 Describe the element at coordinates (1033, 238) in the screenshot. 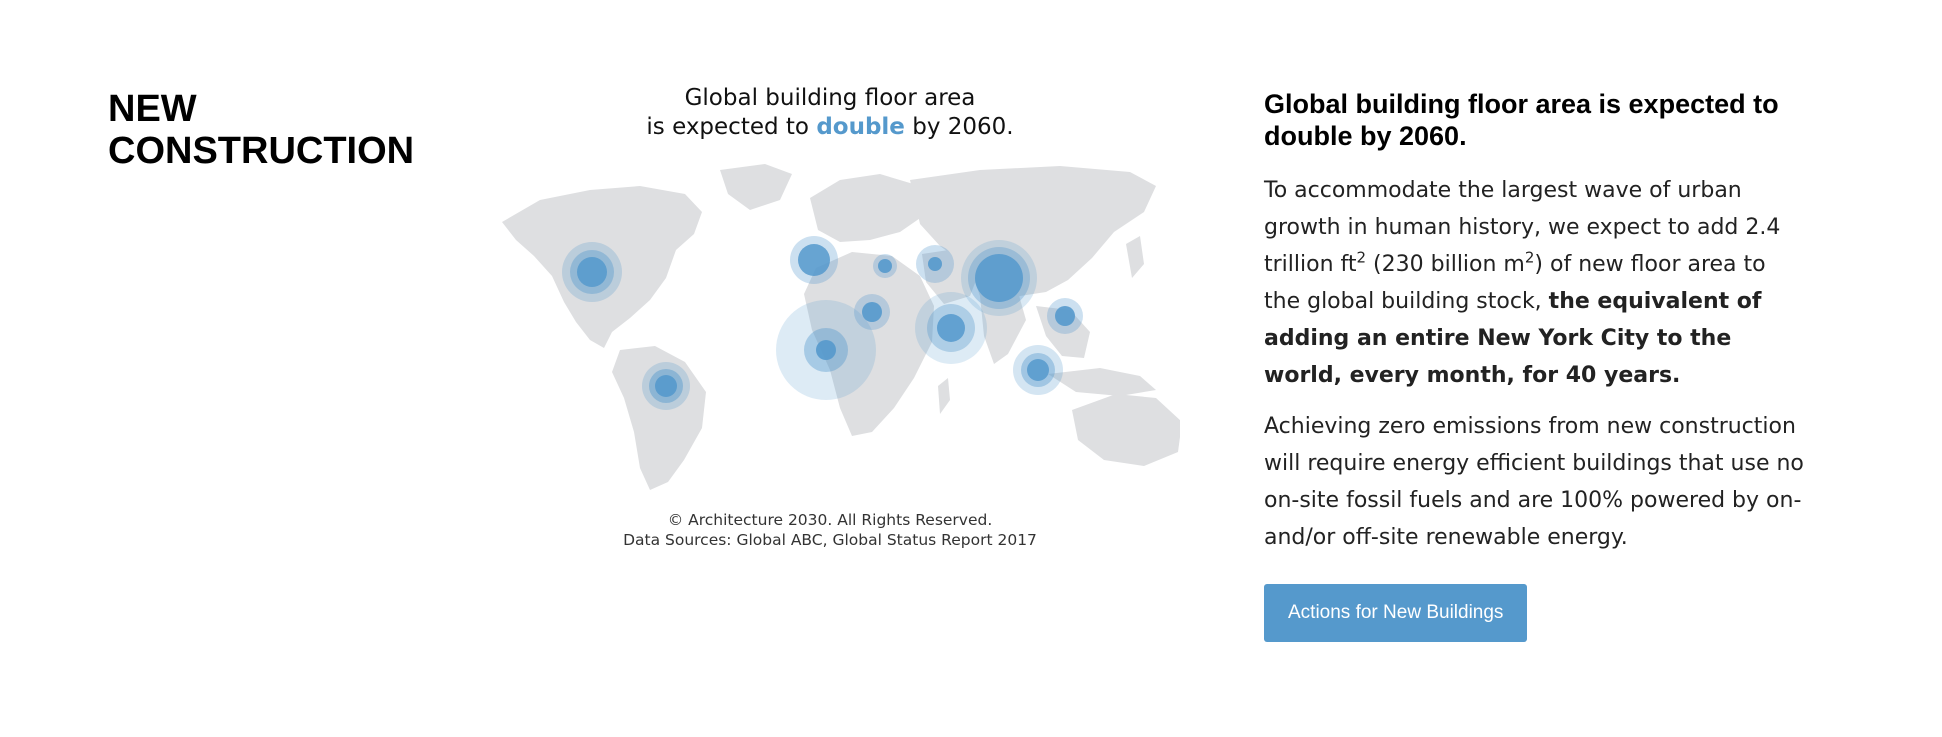

I see `landmass-asia` at that location.